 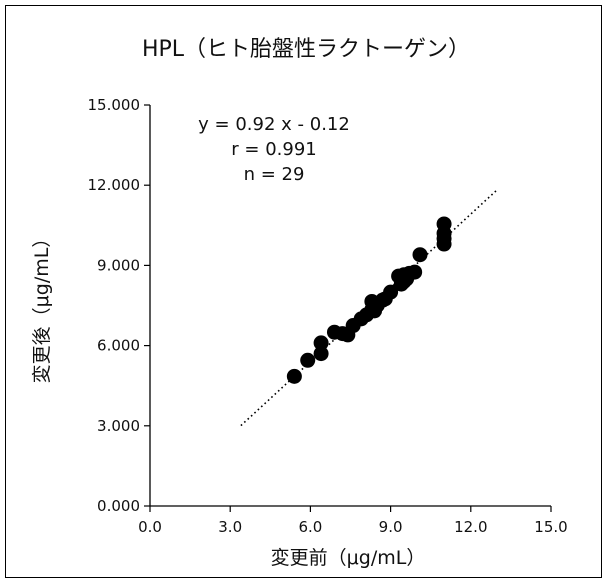 What do you see at coordinates (306, 49) in the screenshot?
I see `chart-title: HPL（ヒト胎盤性ラクトーゲン）` at bounding box center [306, 49].